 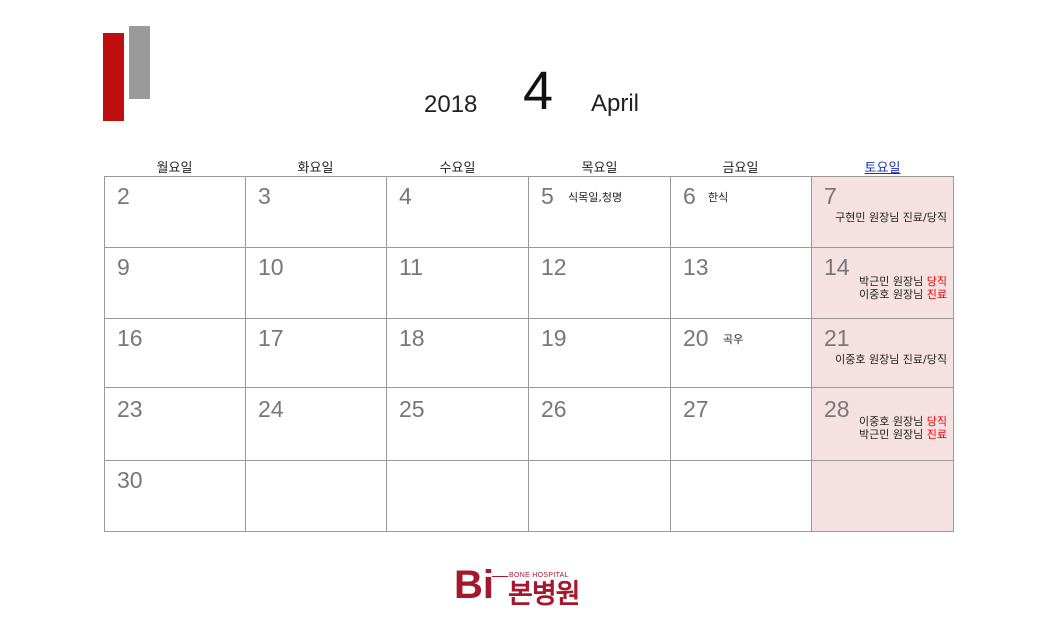 I want to click on doctor-schedule: 이중호 원장님 당직 박근민 원장님 진료, so click(x=903, y=428).